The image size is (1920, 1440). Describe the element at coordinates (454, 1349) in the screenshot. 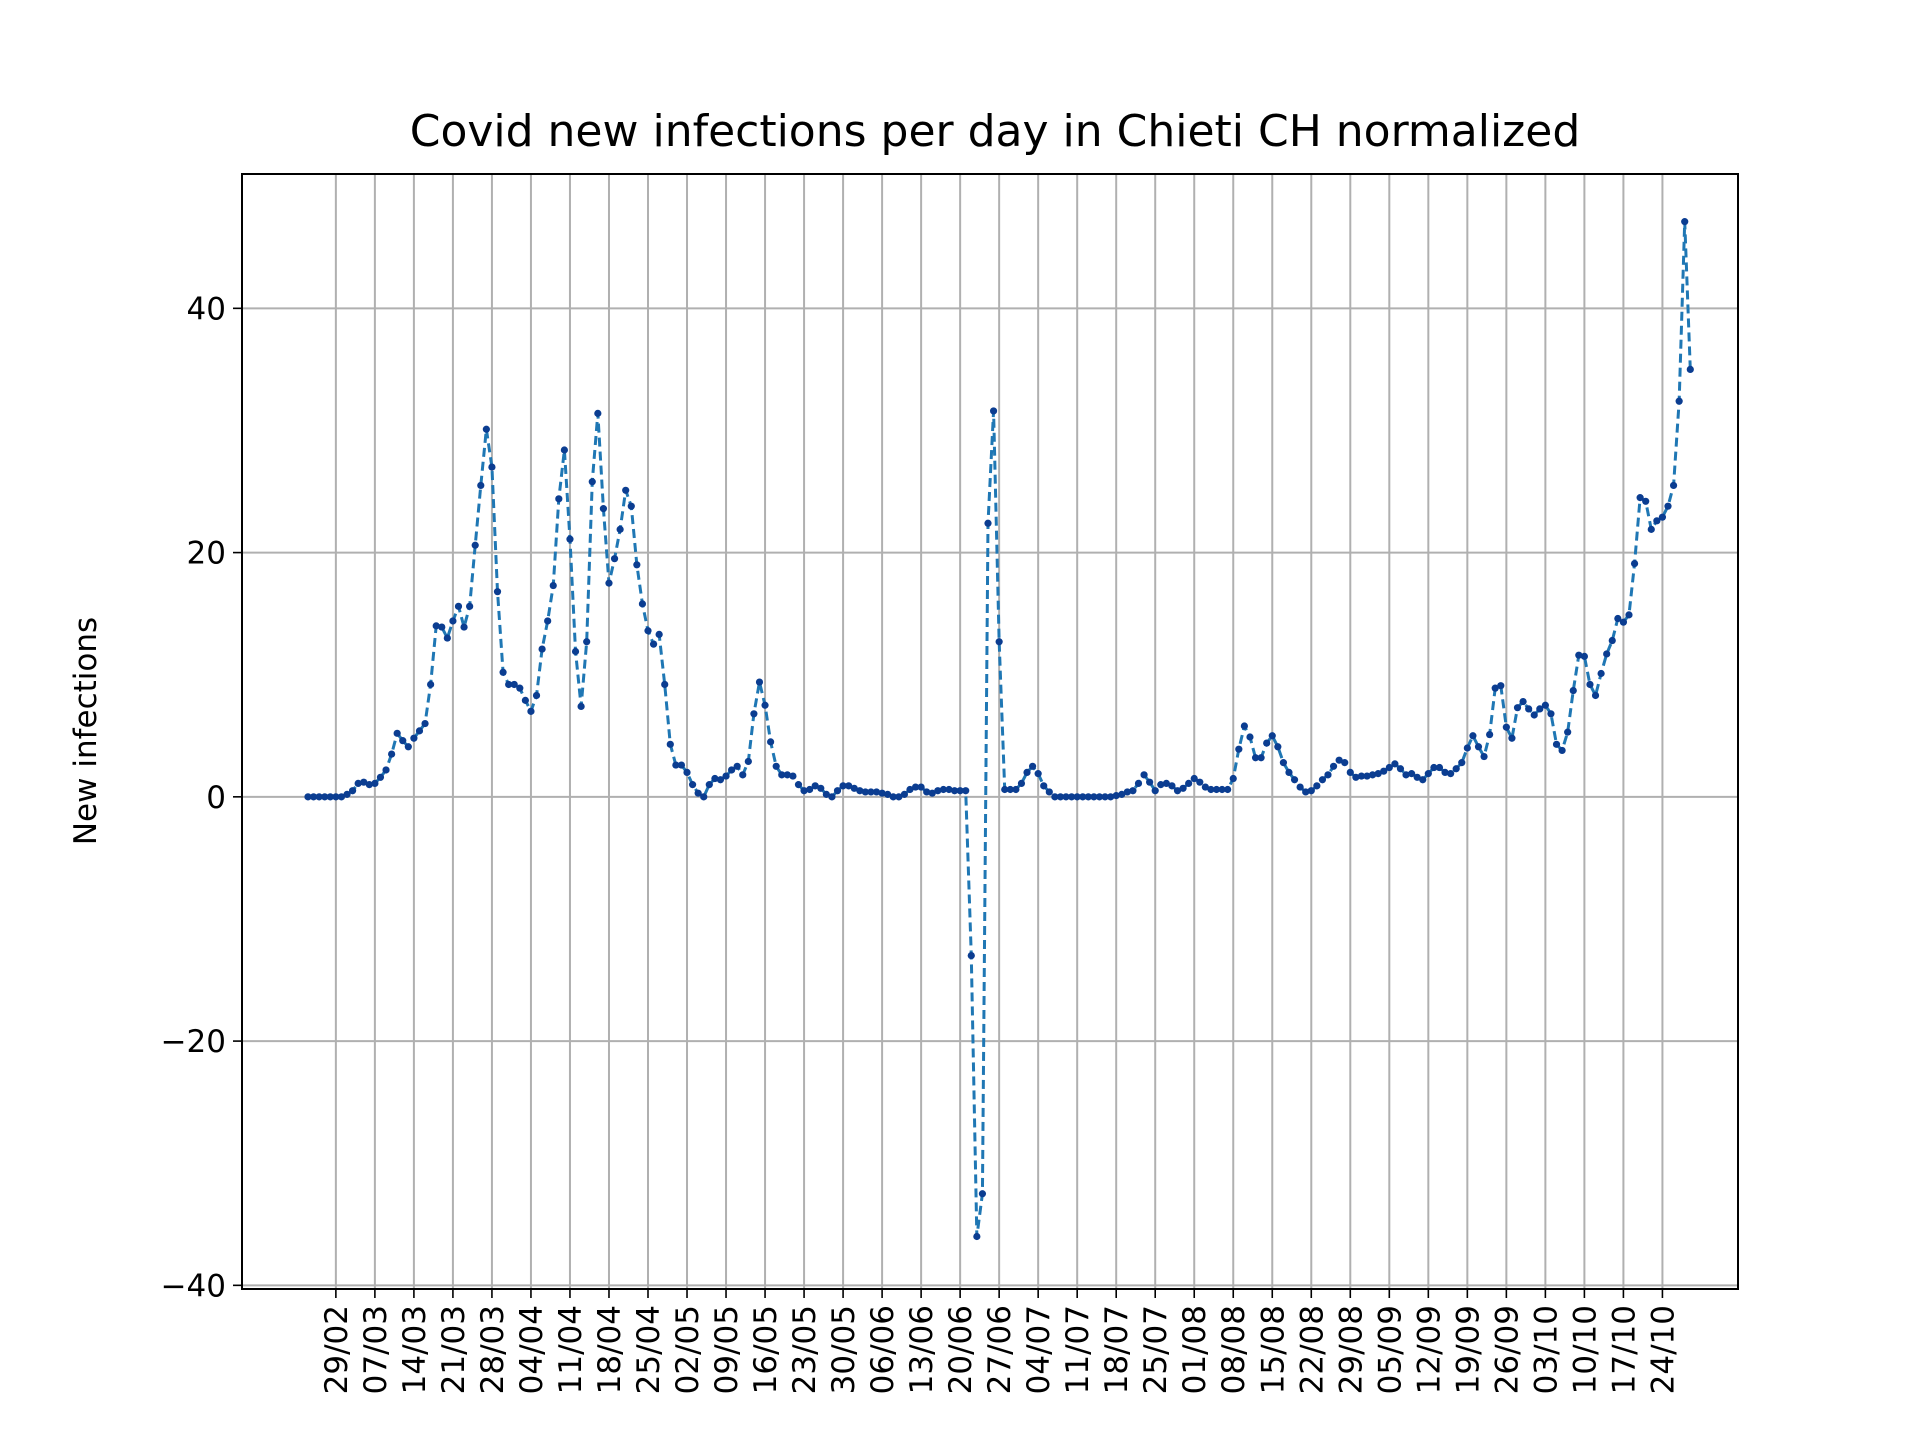

I see `x-tick-label: 21/03` at that location.